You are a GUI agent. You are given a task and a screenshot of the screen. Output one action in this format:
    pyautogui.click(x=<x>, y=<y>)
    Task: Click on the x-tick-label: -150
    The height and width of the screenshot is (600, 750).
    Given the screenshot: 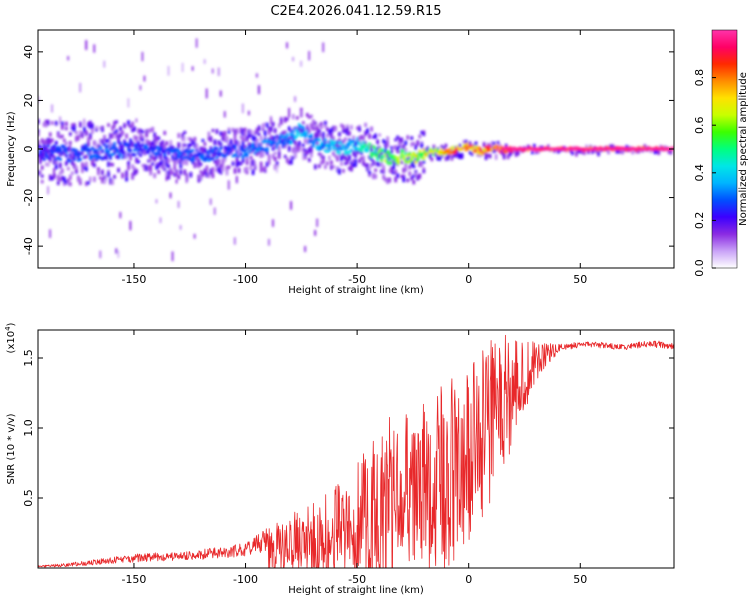 What is the action you would take?
    pyautogui.click(x=133, y=279)
    